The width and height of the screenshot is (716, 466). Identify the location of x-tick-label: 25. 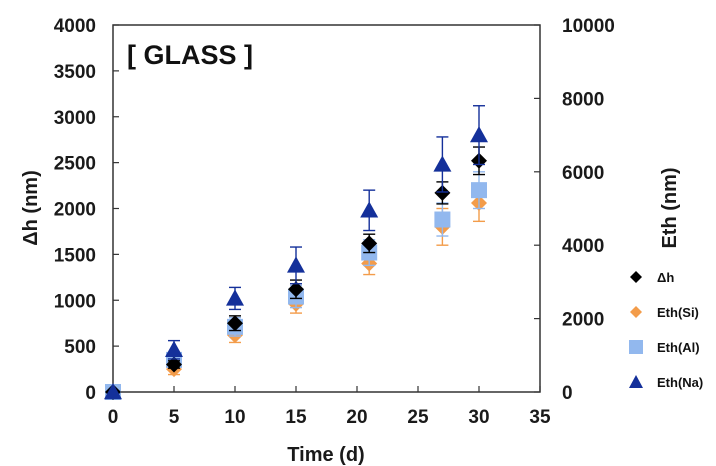
(418, 417).